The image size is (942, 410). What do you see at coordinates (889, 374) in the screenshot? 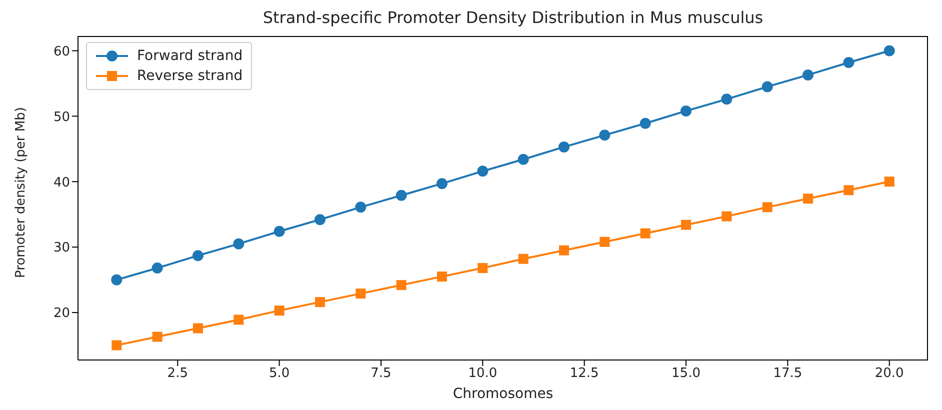
I see `x-tick-label: 20.0` at bounding box center [889, 374].